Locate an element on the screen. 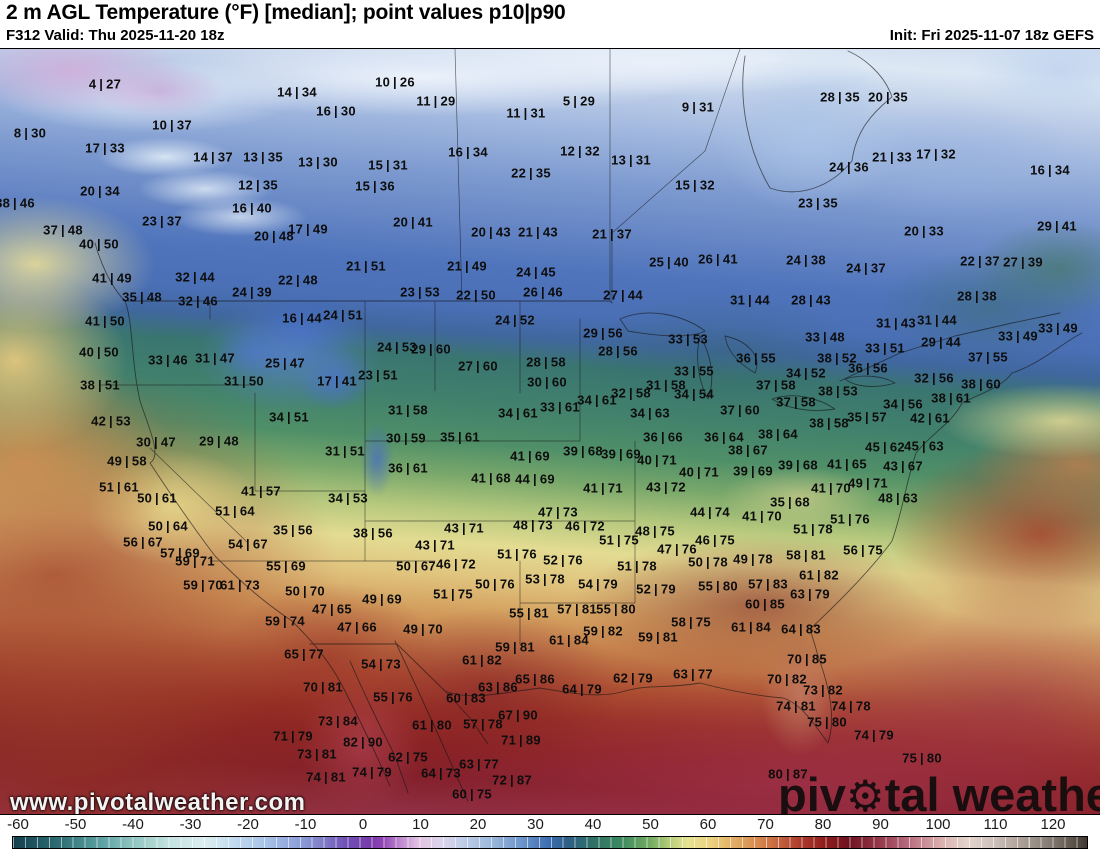 The width and height of the screenshot is (1100, 850). point-value: 45 | 62 is located at coordinates (885, 447).